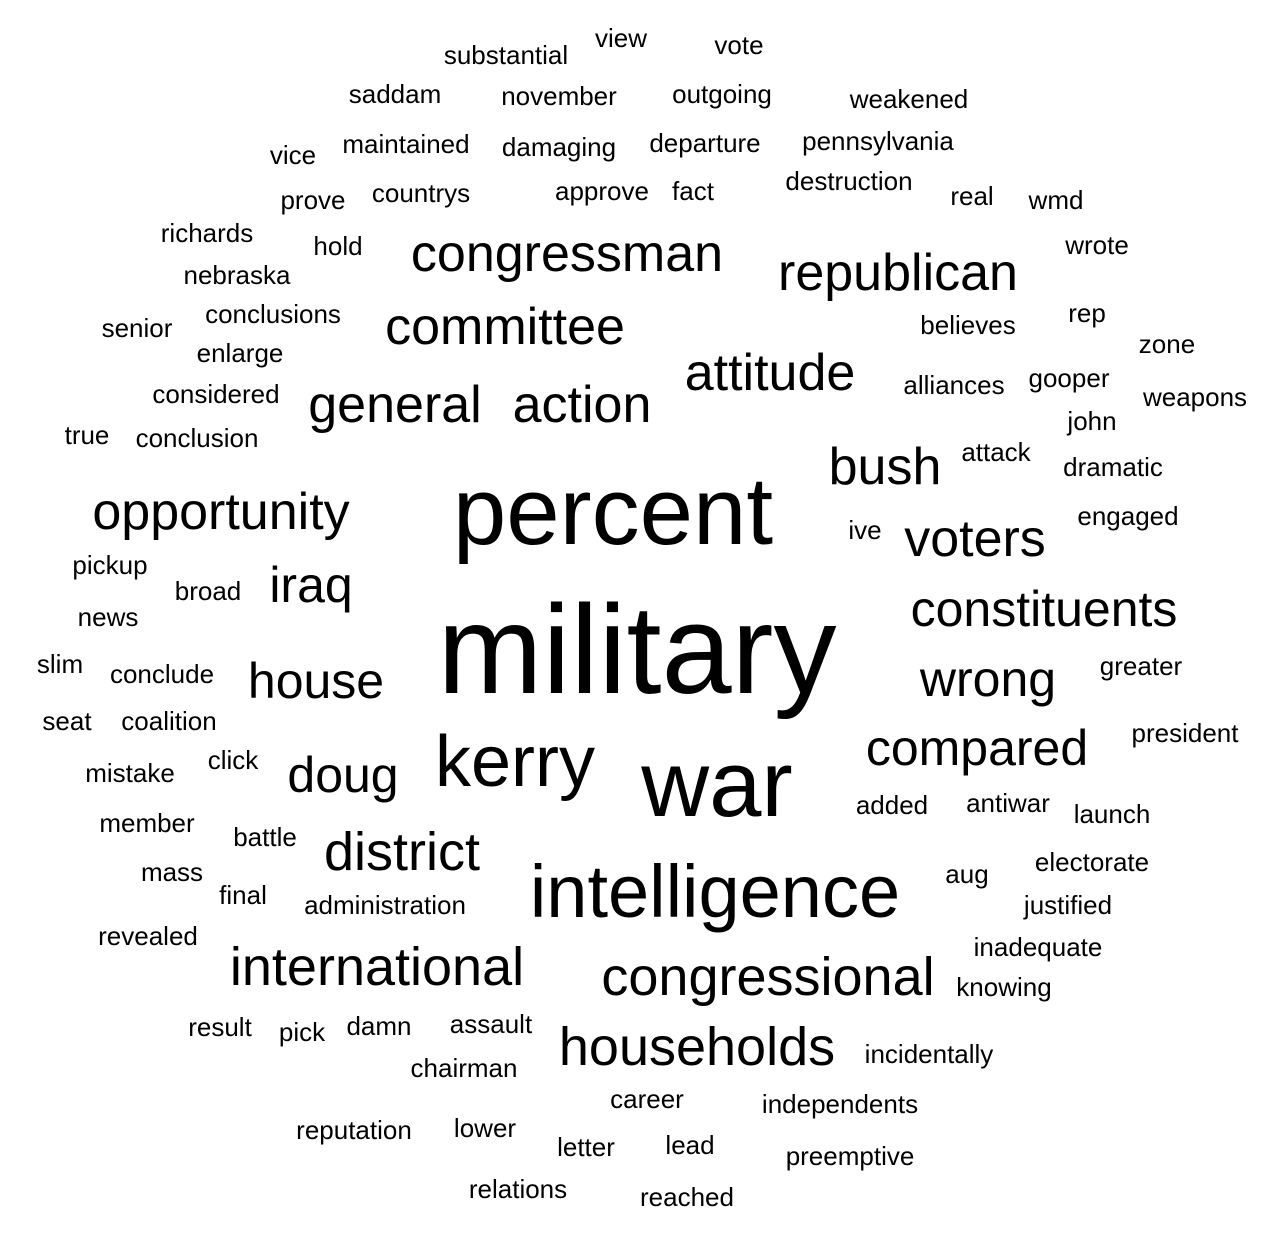  Describe the element at coordinates (311, 585) in the screenshot. I see `word-iraq: iraq` at that location.